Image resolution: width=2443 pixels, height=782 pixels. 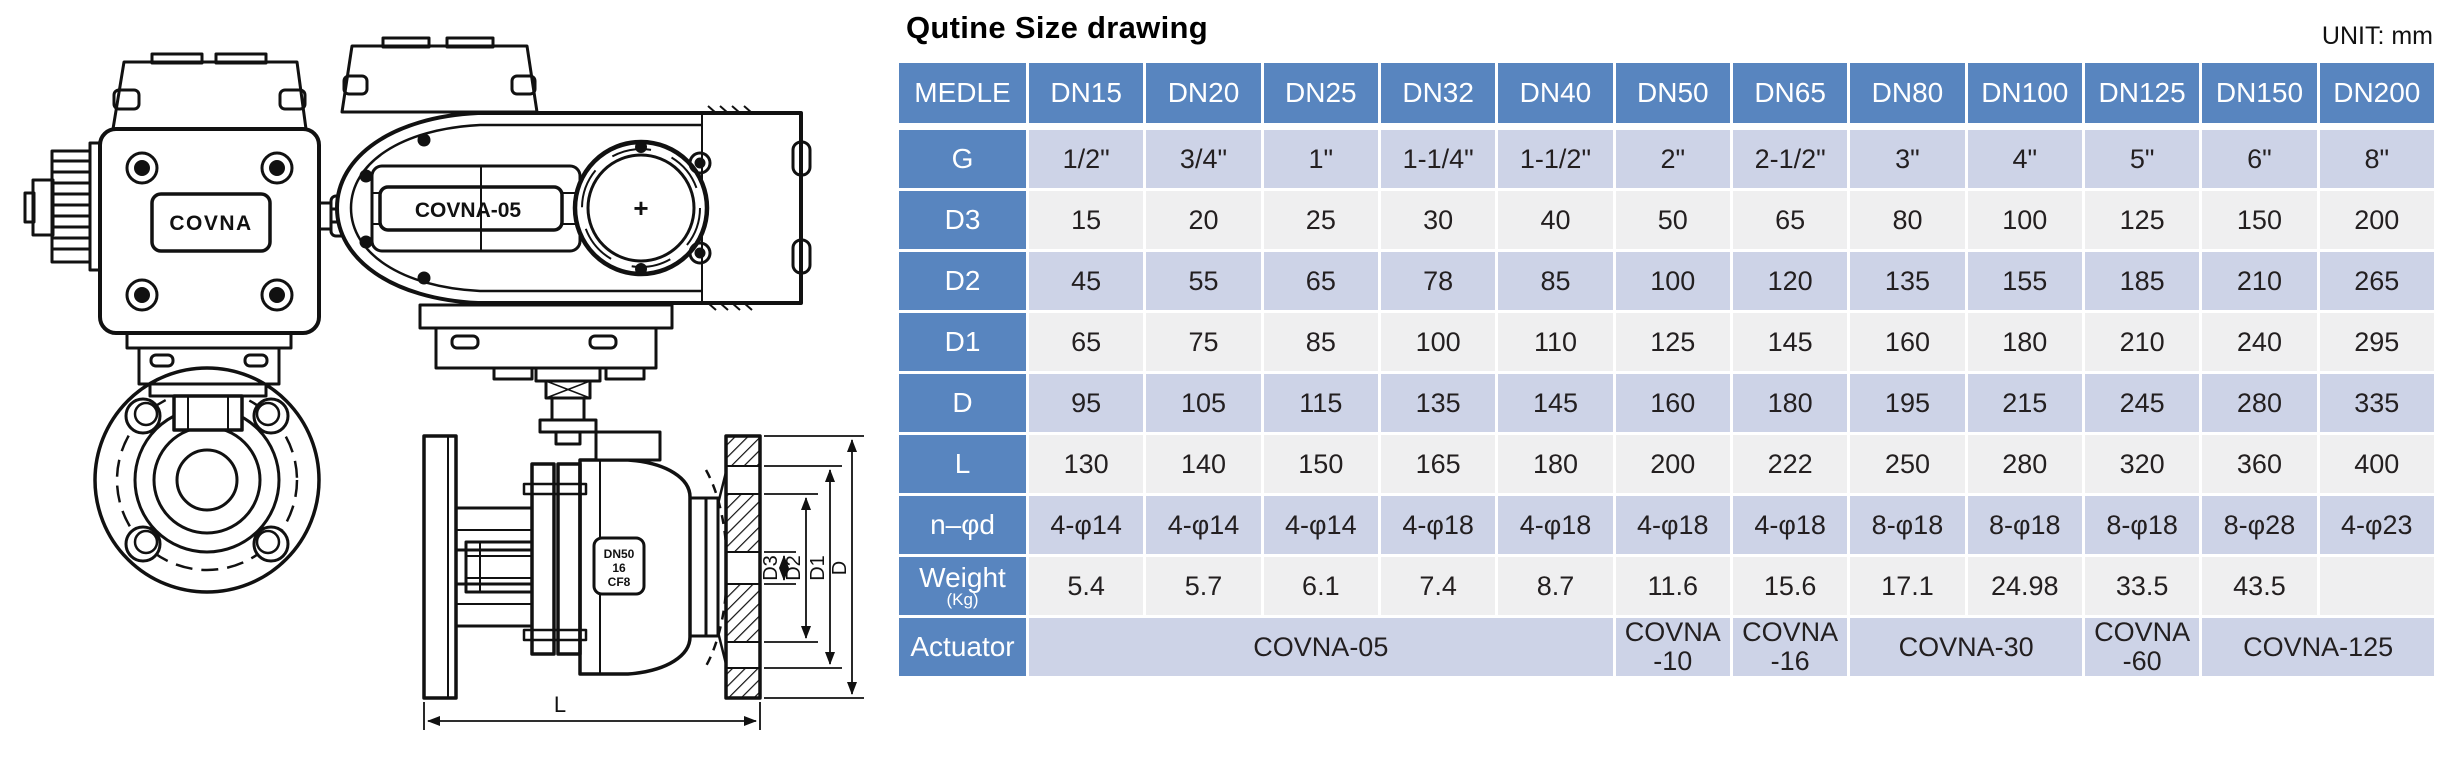 What do you see at coordinates (1790, 95) in the screenshot?
I see `header-cell-dn65: DN65` at bounding box center [1790, 95].